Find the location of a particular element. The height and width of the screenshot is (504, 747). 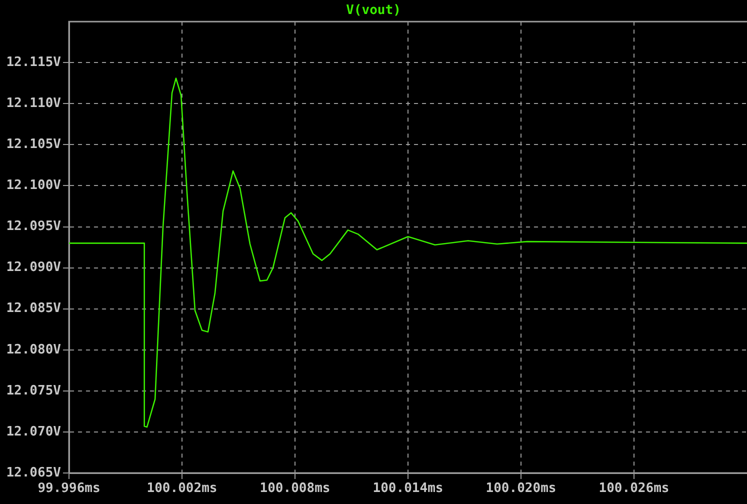

y-tick-label: 12.070V is located at coordinates (34, 432).